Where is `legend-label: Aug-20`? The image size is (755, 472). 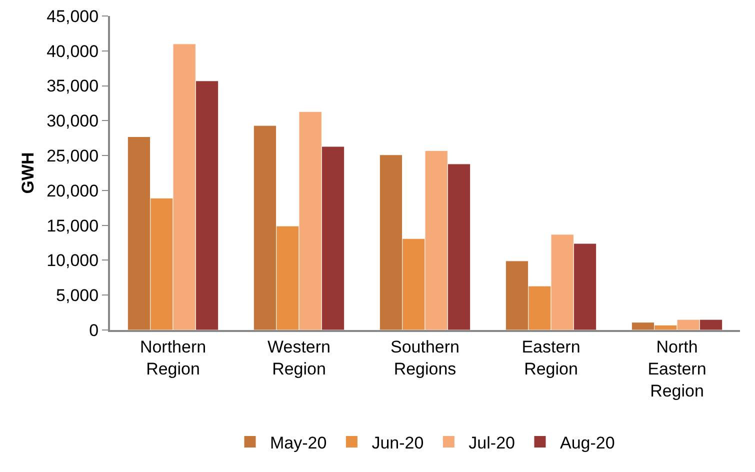
legend-label: Aug-20 is located at coordinates (587, 442).